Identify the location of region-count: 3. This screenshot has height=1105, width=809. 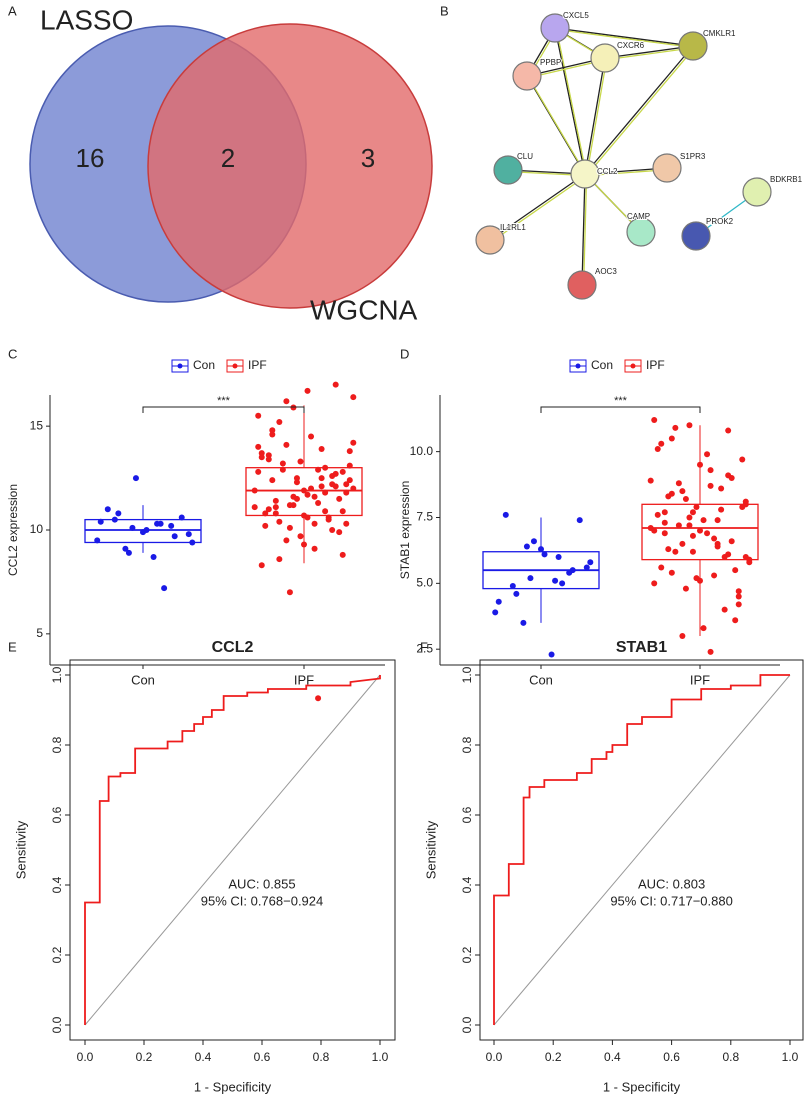
(368, 158).